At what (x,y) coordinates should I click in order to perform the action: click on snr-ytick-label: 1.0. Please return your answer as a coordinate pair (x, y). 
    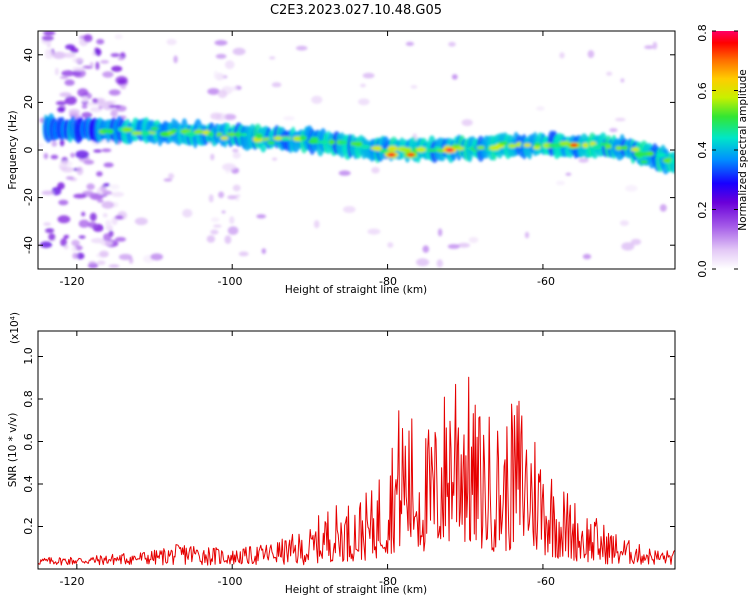
    Looking at the image, I should click on (28, 356).